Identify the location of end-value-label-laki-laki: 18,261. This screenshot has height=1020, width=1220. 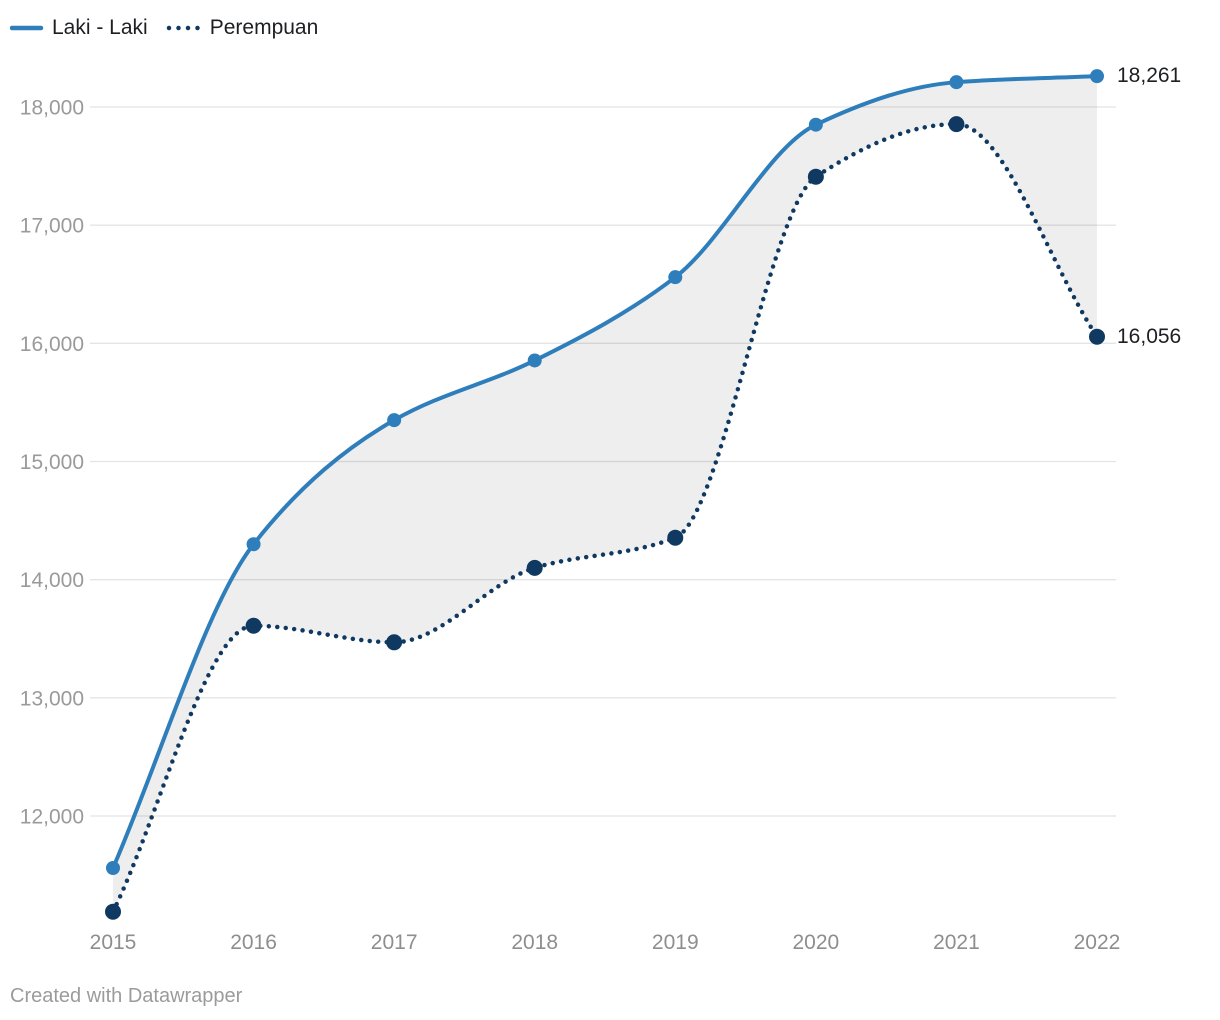
(1149, 76).